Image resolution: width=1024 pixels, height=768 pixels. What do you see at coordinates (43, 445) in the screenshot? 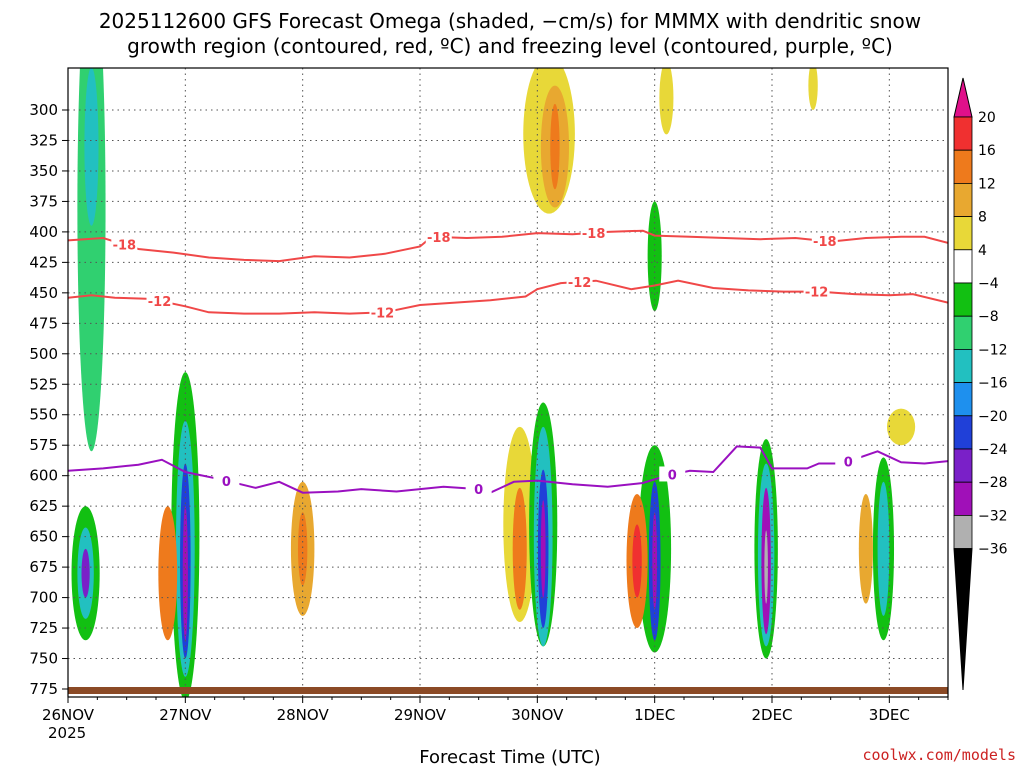
I see `ytick-label-575: 575` at bounding box center [43, 445].